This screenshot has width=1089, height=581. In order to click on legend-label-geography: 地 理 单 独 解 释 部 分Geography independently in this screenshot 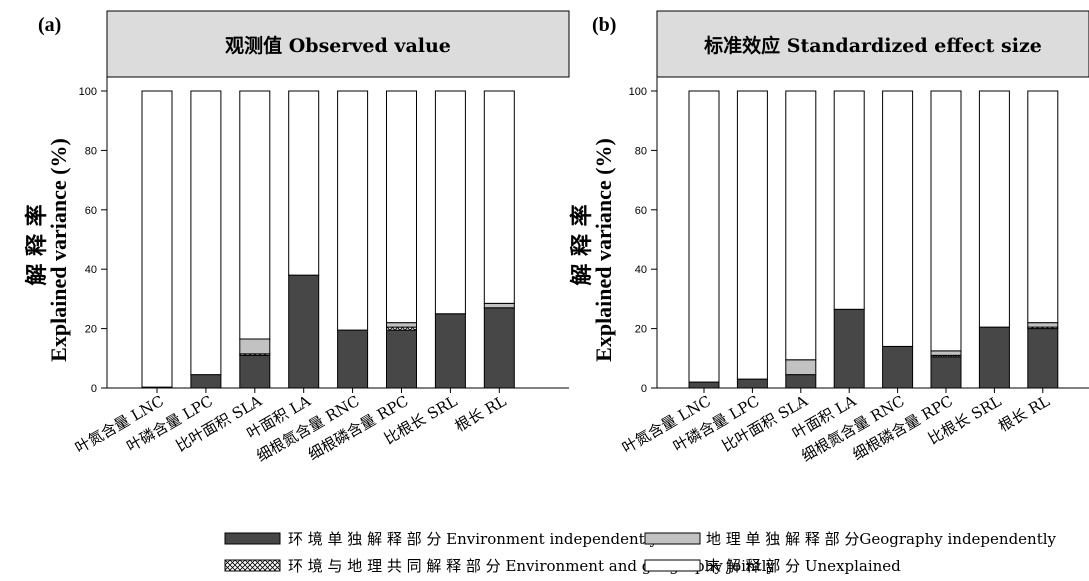, I will do `click(881, 539)`.